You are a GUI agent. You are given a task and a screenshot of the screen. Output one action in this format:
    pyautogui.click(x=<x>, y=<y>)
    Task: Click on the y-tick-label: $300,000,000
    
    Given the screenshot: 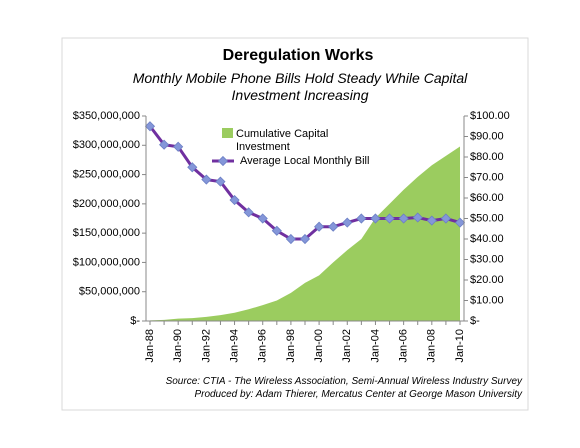 What is the action you would take?
    pyautogui.click(x=106, y=145)
    